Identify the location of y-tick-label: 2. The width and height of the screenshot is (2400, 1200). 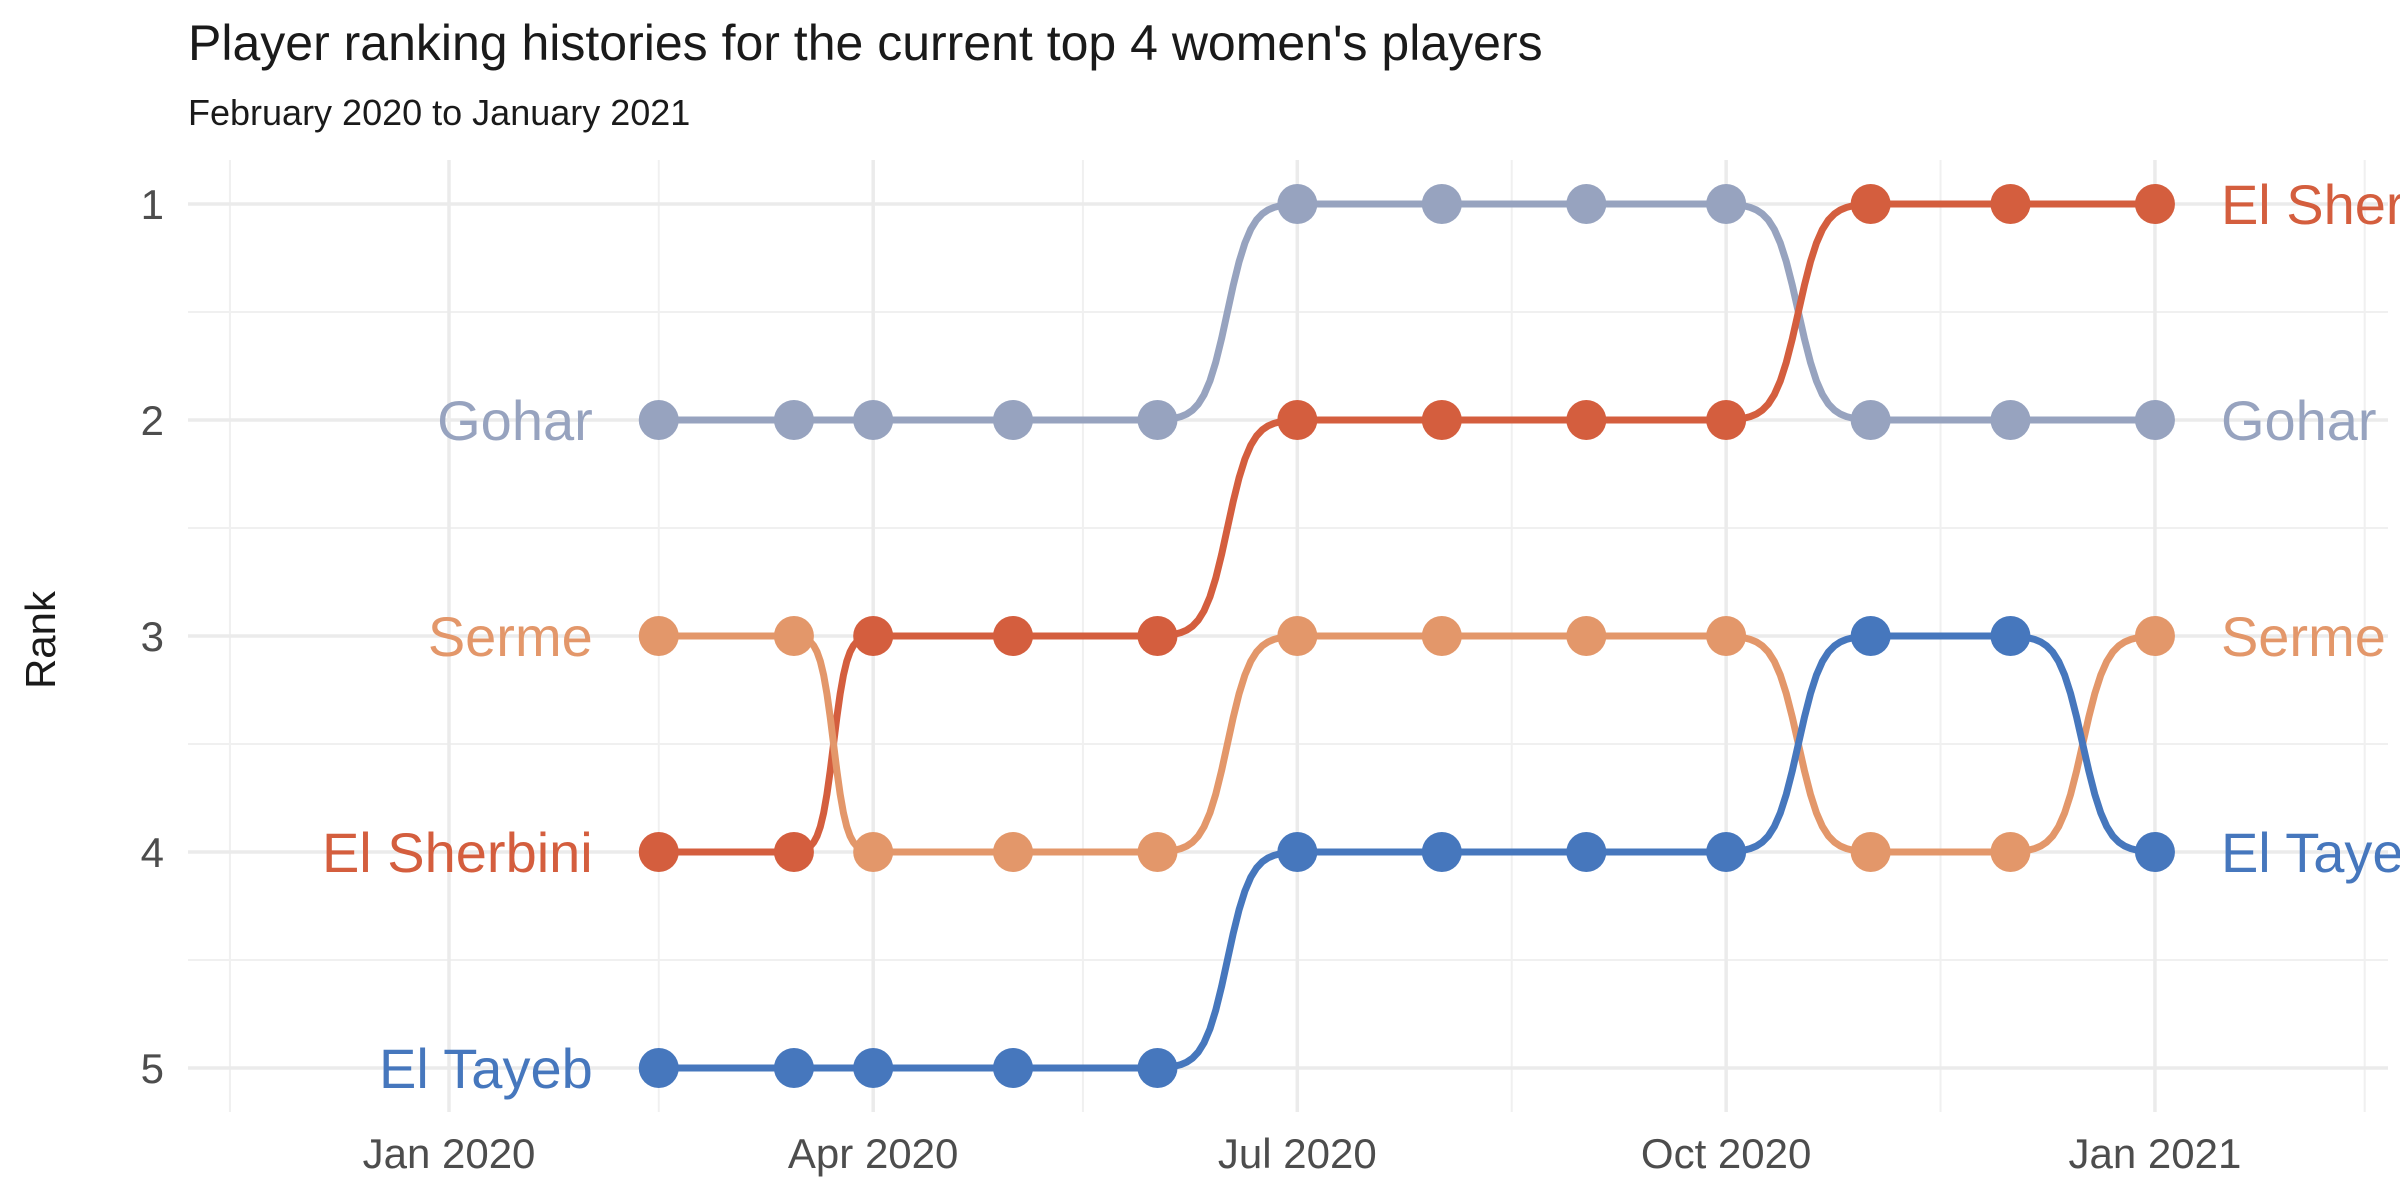
(152, 420).